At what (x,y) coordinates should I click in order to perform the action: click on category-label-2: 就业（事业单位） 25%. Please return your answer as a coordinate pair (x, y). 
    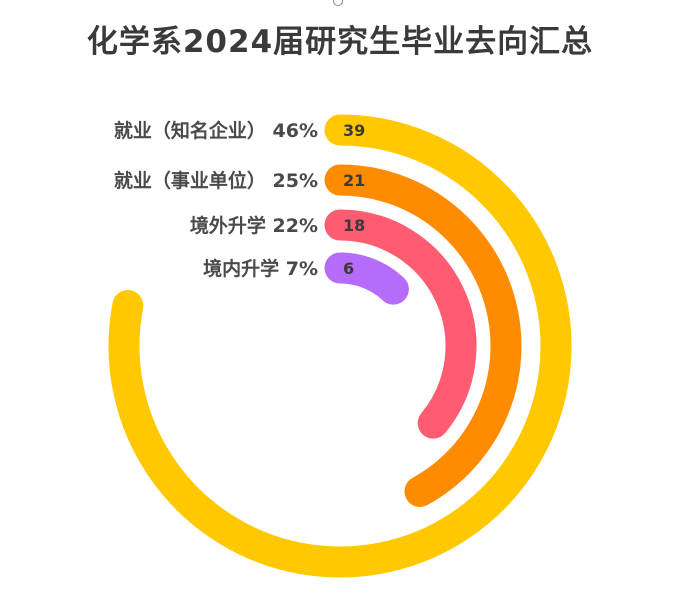
    Looking at the image, I should click on (216, 180).